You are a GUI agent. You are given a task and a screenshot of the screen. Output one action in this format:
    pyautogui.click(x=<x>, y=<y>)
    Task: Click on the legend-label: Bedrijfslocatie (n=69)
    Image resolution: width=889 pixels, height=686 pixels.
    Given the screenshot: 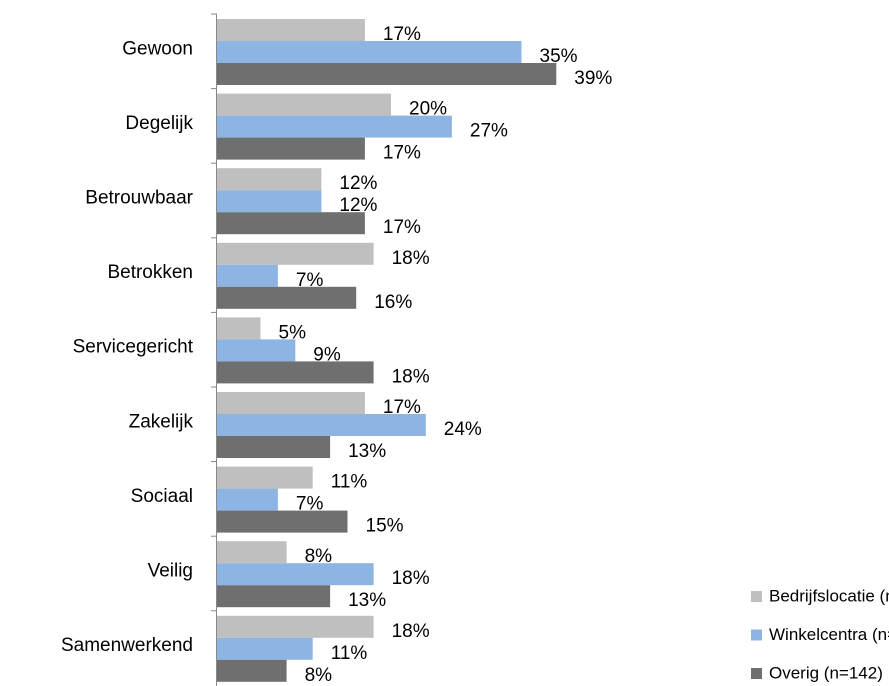 What is the action you would take?
    pyautogui.click(x=829, y=595)
    